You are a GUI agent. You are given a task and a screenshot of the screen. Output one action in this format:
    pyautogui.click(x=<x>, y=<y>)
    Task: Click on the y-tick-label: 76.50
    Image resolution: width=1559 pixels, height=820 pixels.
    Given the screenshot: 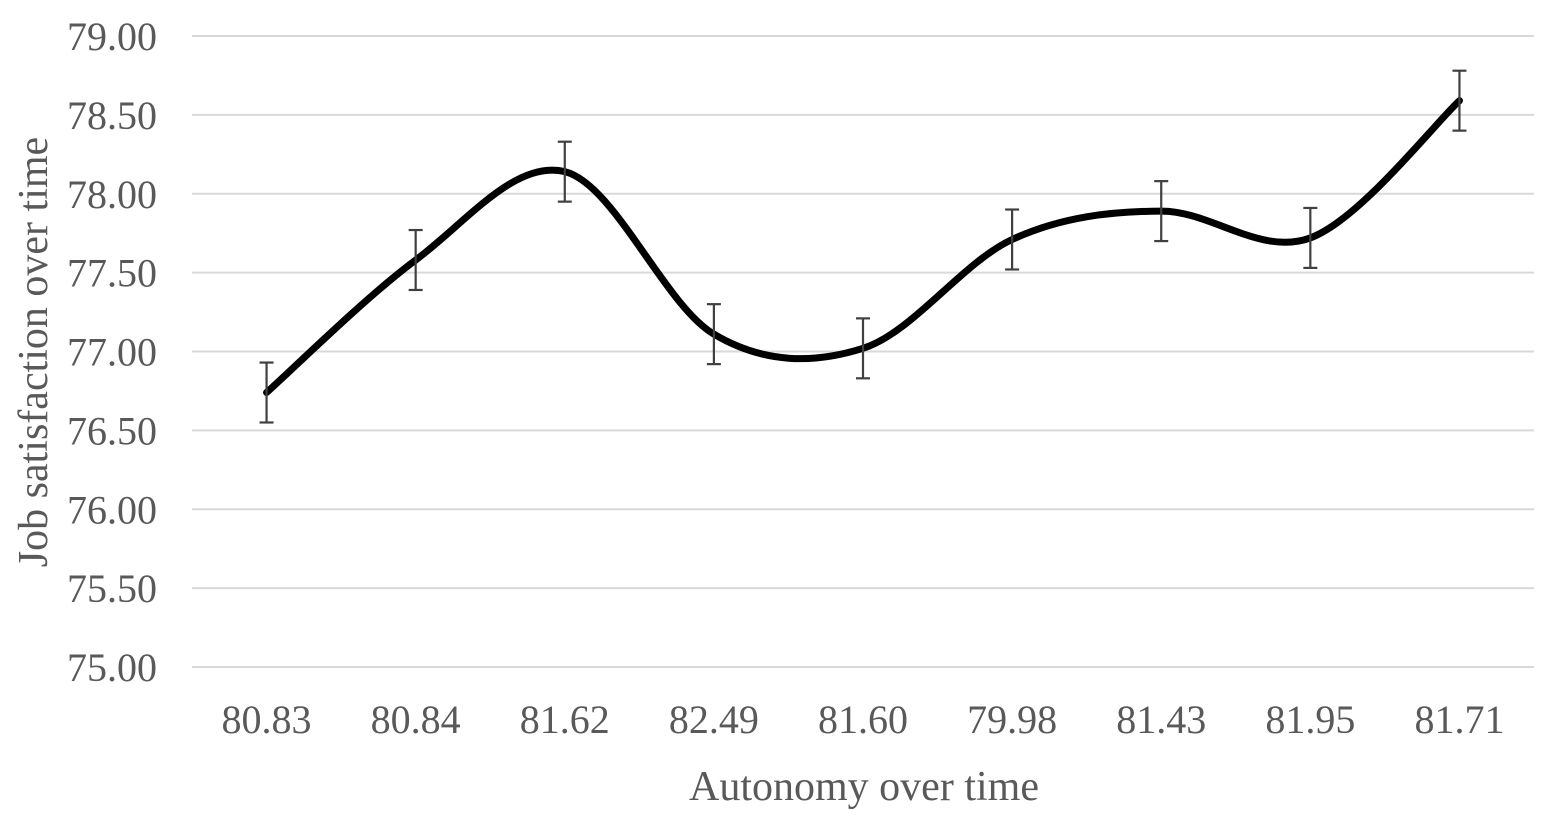 What is the action you would take?
    pyautogui.click(x=112, y=430)
    